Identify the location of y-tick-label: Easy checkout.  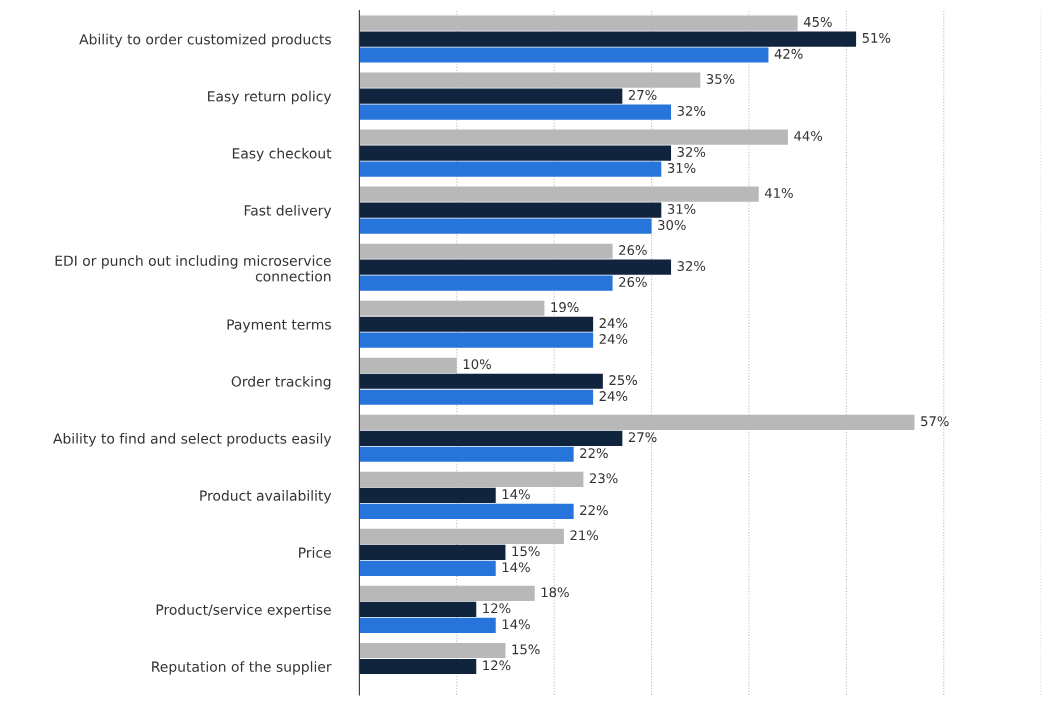
(282, 154).